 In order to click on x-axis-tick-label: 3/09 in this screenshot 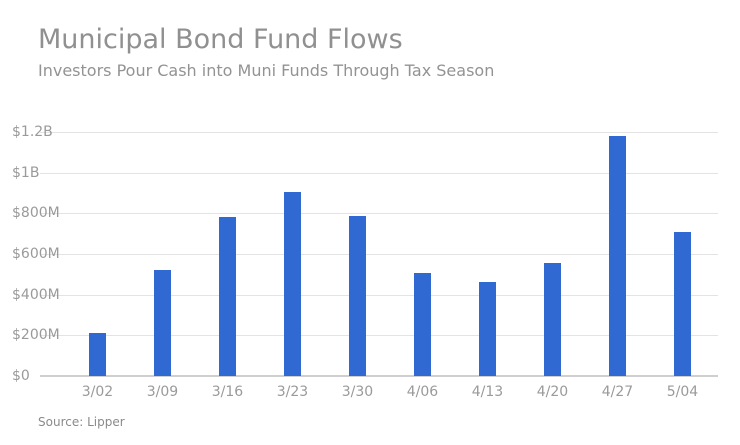, I will do `click(162, 392)`.